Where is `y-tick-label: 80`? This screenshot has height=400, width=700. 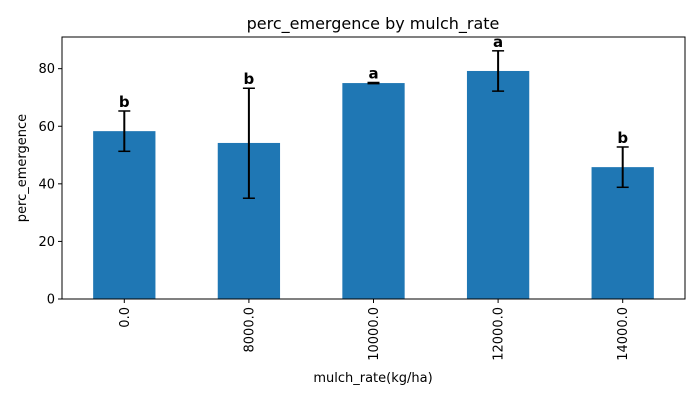 y-tick-label: 80 is located at coordinates (46, 69).